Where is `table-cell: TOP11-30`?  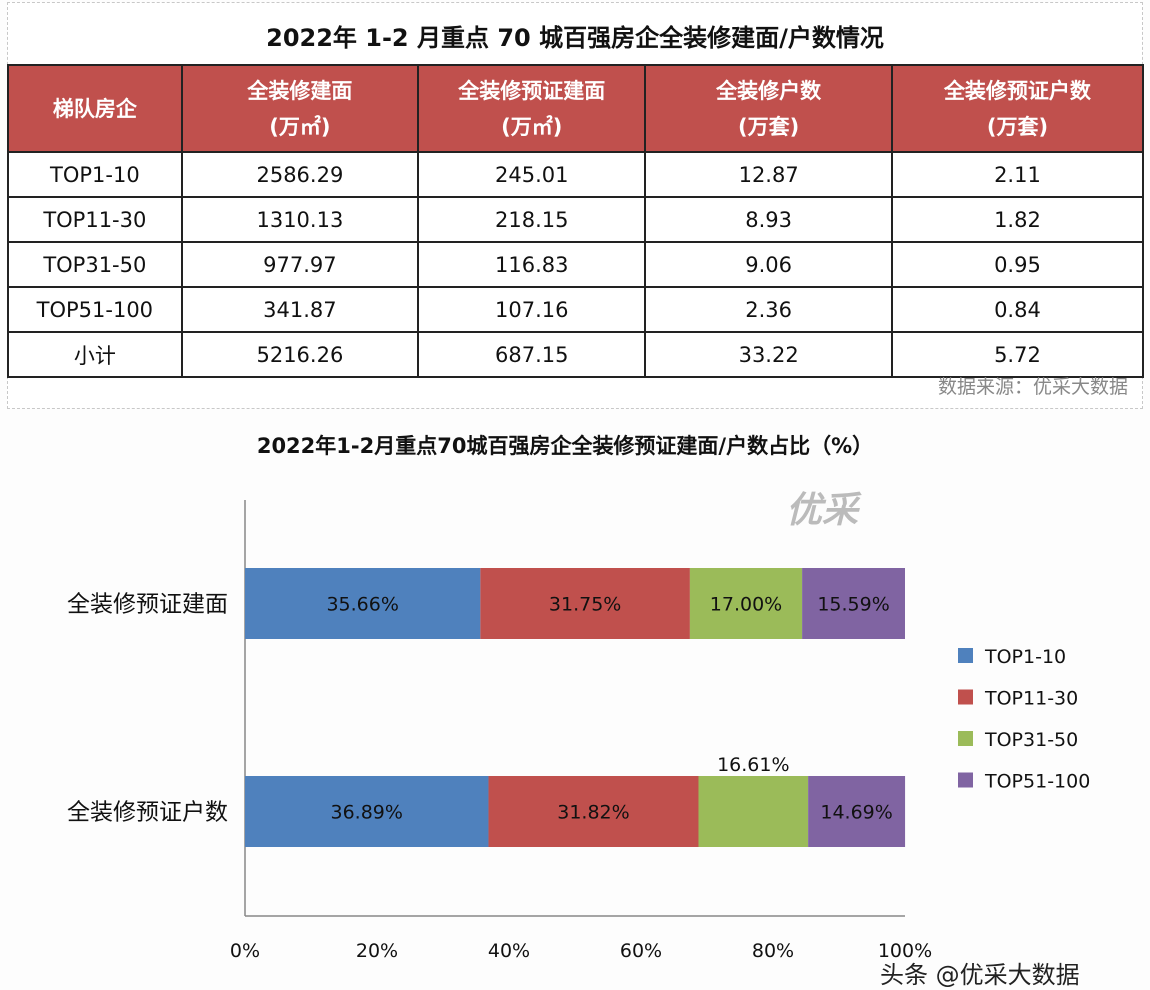 table-cell: TOP11-30 is located at coordinates (95, 219).